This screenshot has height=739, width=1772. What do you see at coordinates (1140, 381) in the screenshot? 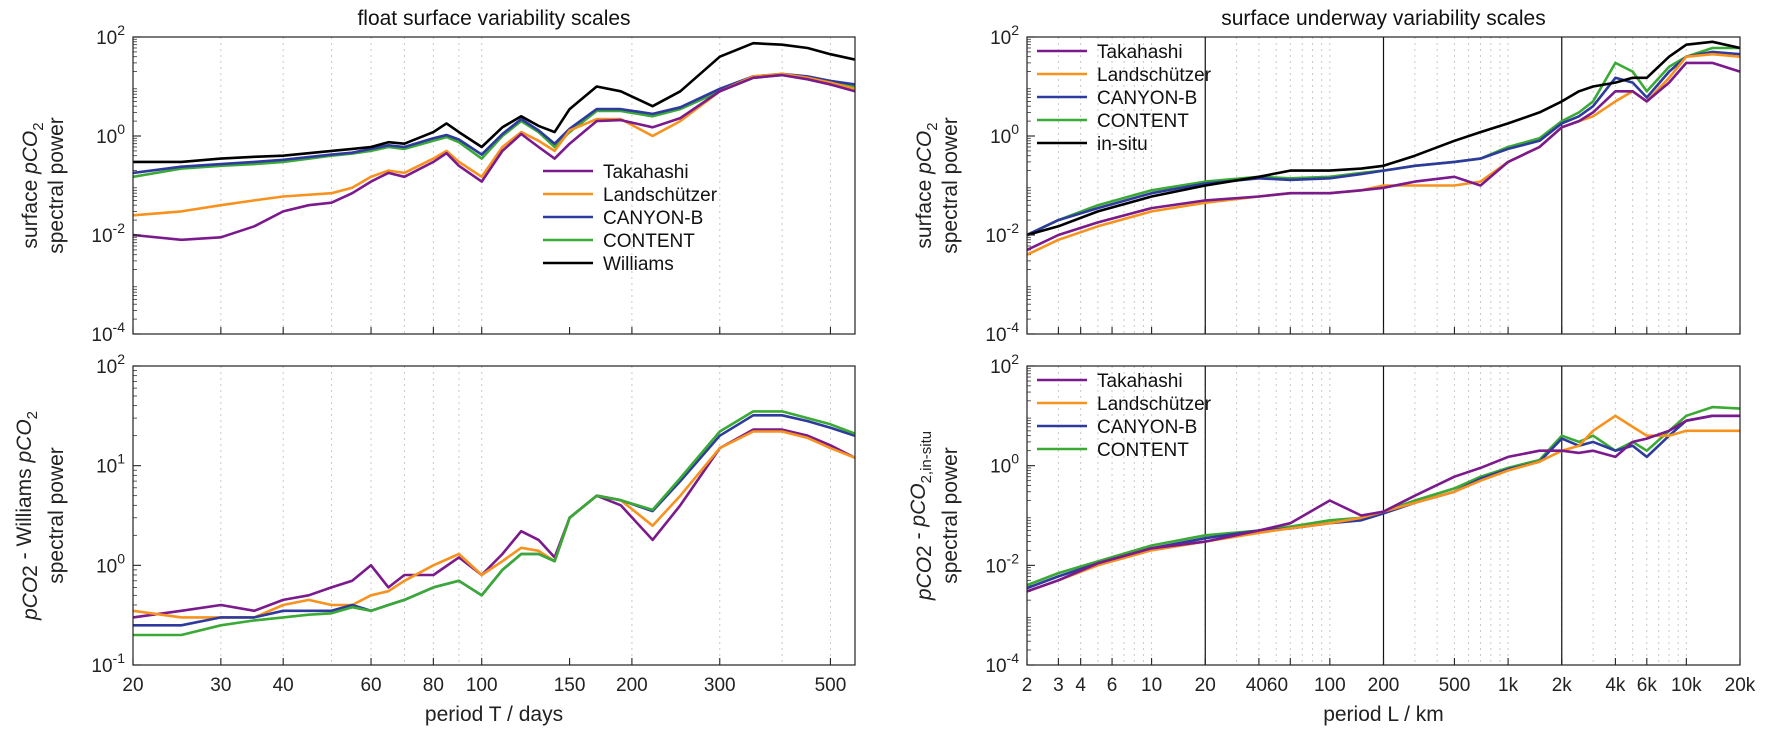
I see `legend-label: Takahashi` at bounding box center [1140, 381].